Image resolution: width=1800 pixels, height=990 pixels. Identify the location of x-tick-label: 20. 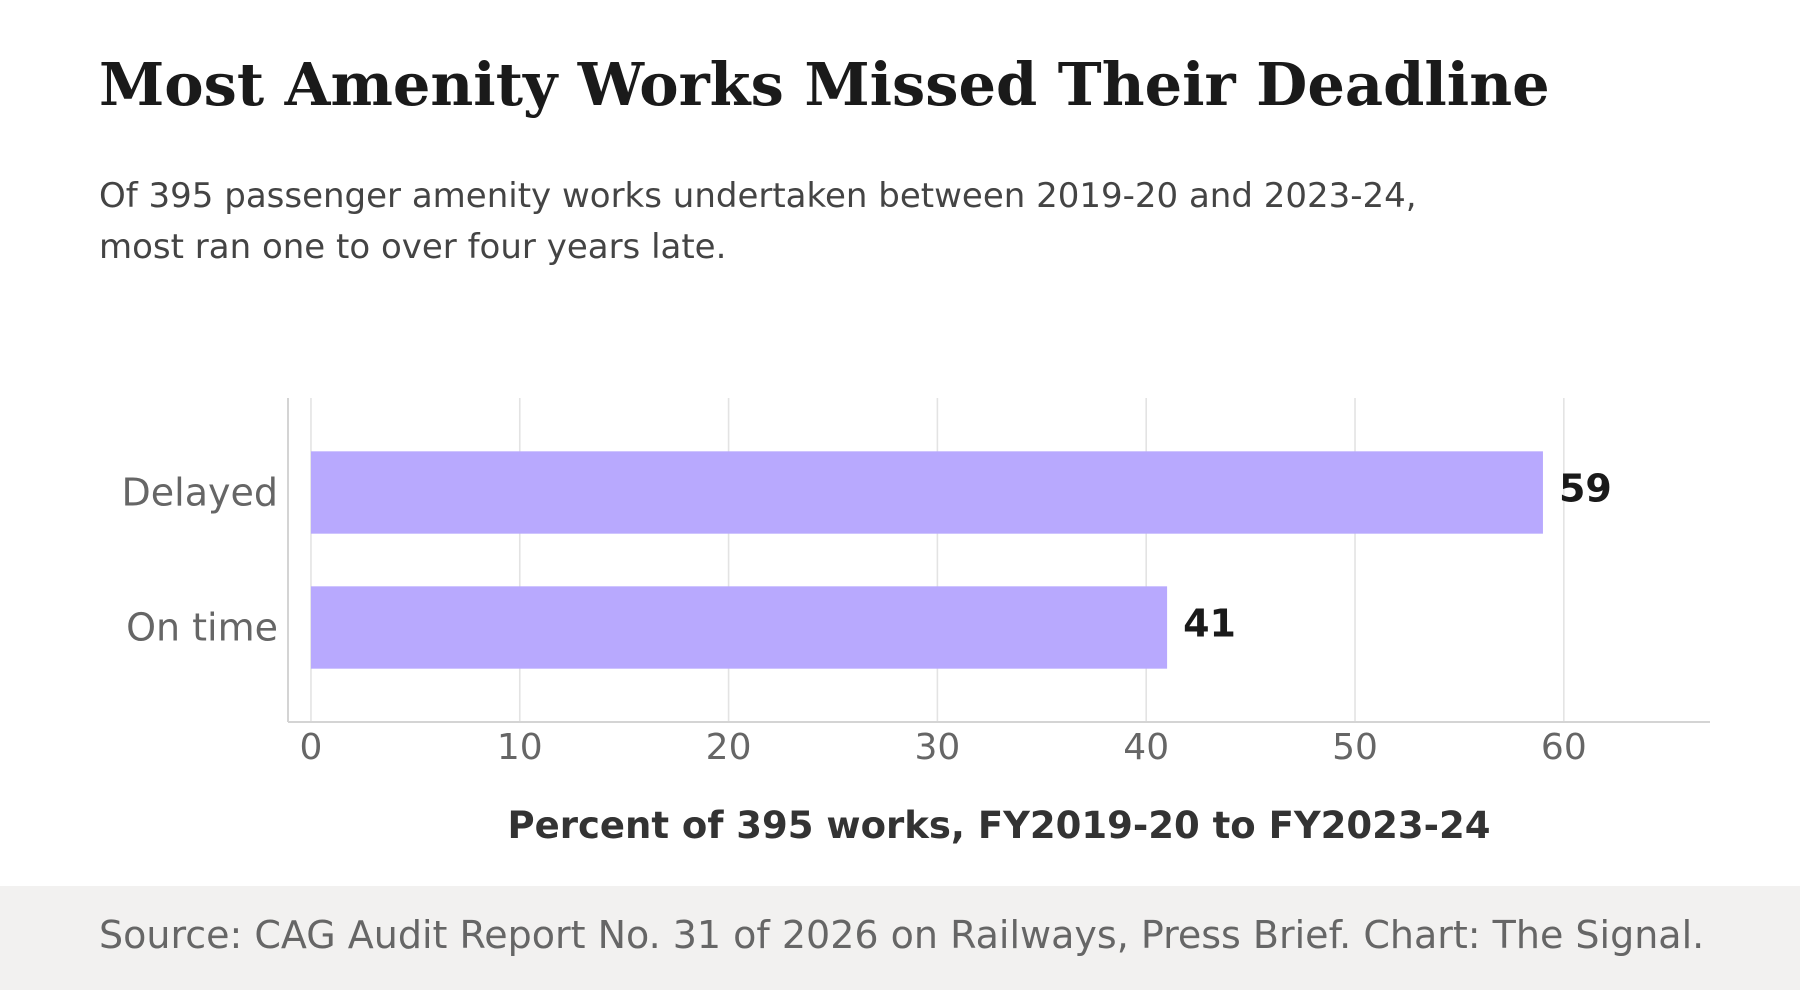
(729, 747).